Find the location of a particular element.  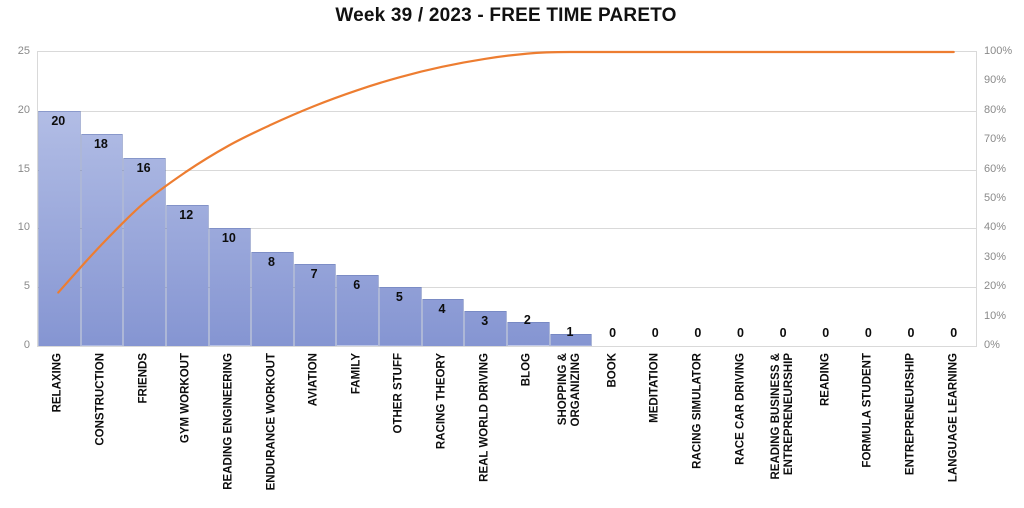

chart-title: Week 39 / 2023 - FREE TIME PARETO is located at coordinates (506, 15).